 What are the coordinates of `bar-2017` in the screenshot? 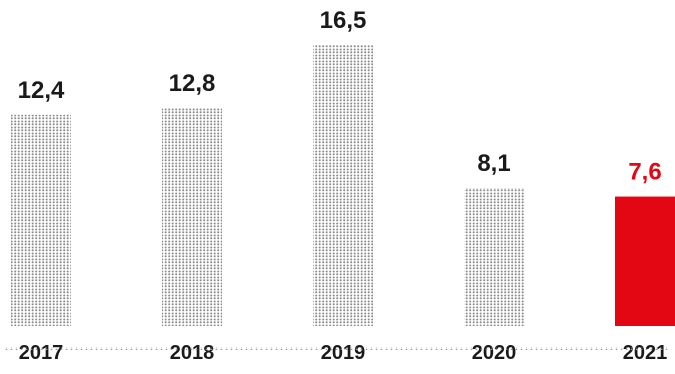 It's located at (41, 220).